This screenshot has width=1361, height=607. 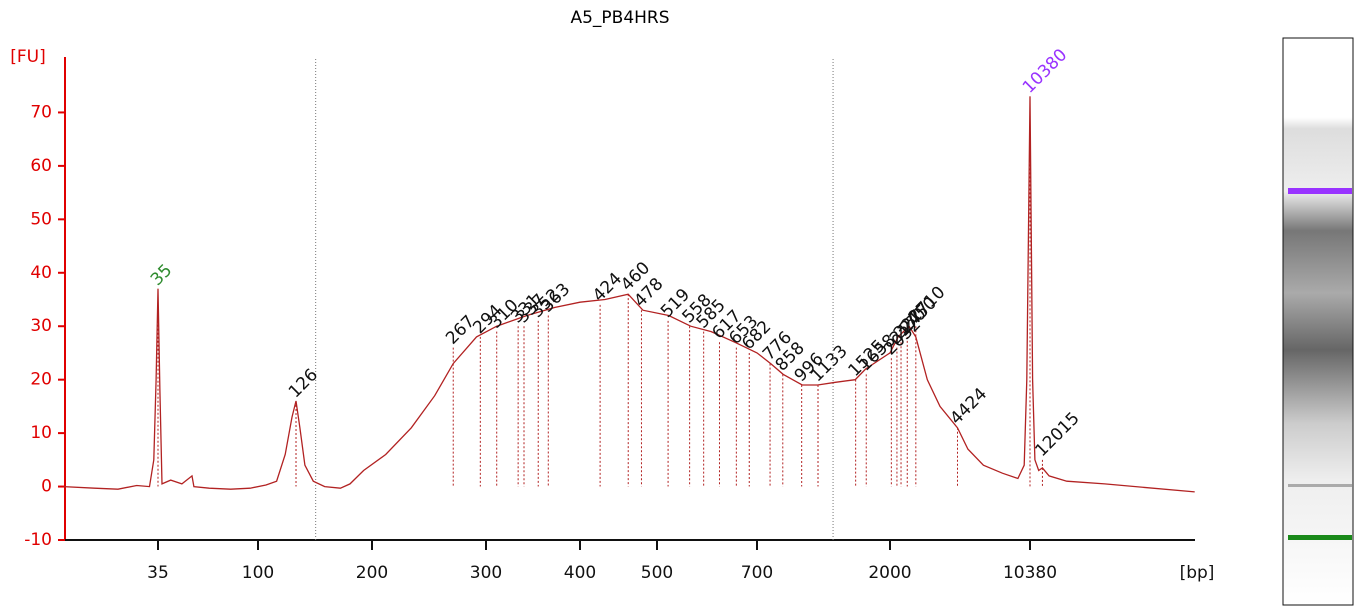 I want to click on x-tick-label: 400, so click(x=580, y=573).